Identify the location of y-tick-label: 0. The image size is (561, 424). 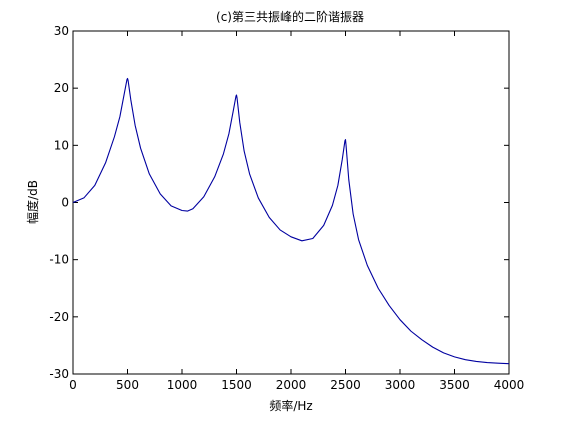
(65, 203).